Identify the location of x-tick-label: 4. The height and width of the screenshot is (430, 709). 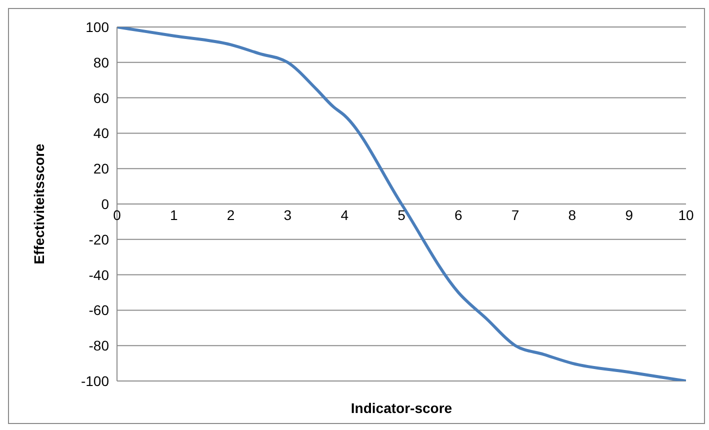
(344, 215).